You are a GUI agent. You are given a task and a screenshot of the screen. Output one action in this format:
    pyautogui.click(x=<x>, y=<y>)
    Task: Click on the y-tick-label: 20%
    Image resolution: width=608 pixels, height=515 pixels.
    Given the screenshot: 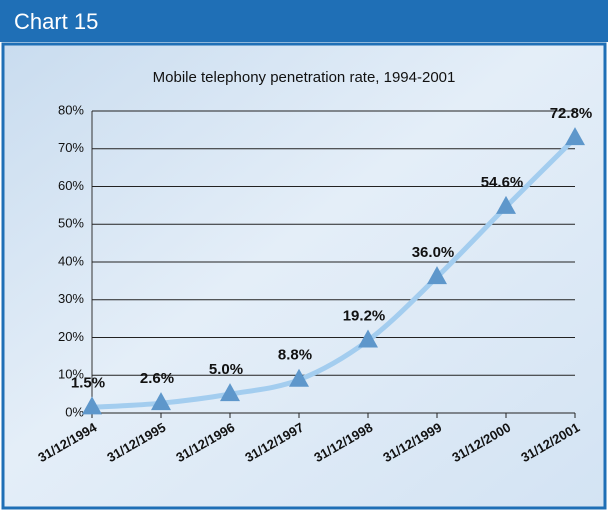 What is the action you would take?
    pyautogui.click(x=71, y=336)
    